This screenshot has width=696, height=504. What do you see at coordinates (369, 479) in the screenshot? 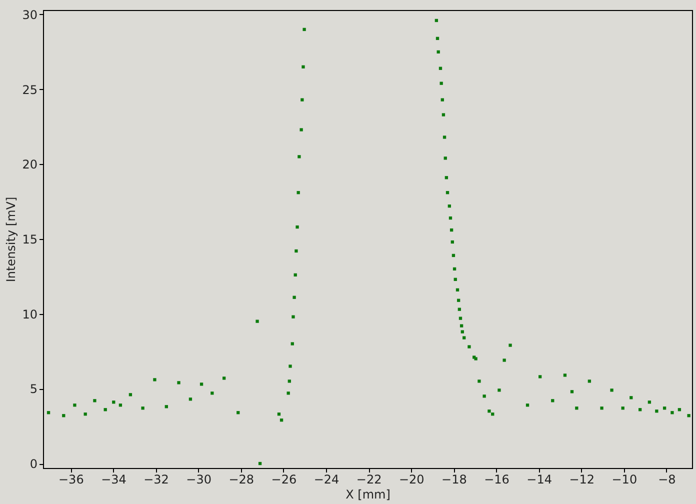
I see `x-tick-label: −22` at bounding box center [369, 479].